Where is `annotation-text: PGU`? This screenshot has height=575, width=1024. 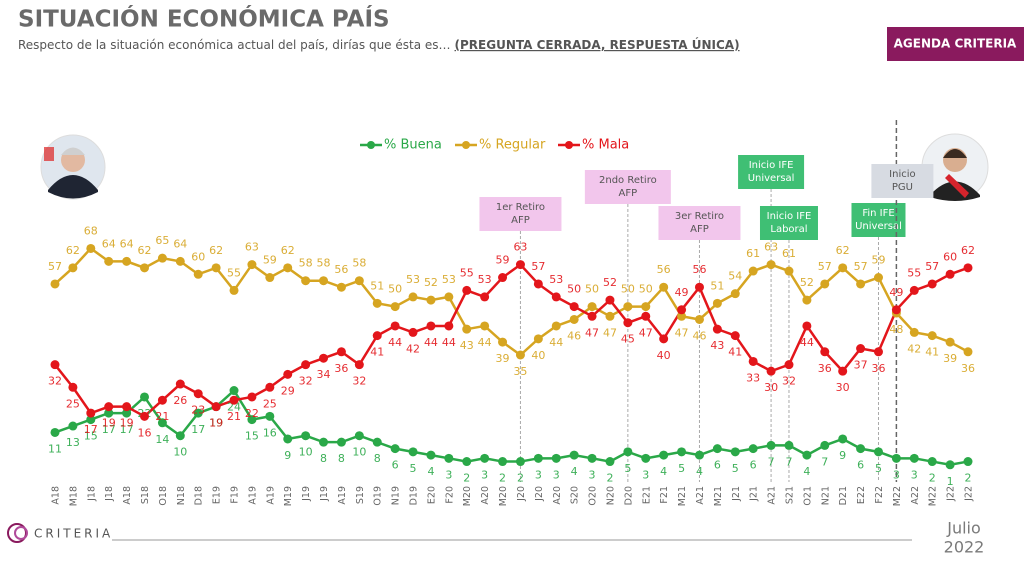 annotation-text: PGU is located at coordinates (902, 187).